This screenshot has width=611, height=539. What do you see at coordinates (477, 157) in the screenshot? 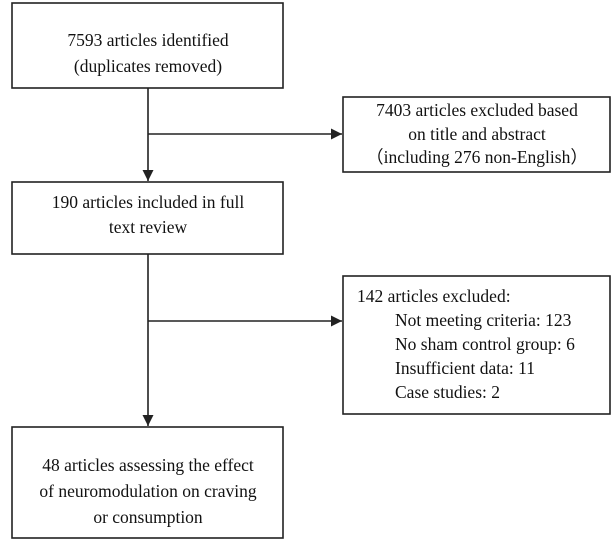
I see `node-text: （including 276 non-English）` at bounding box center [477, 157].